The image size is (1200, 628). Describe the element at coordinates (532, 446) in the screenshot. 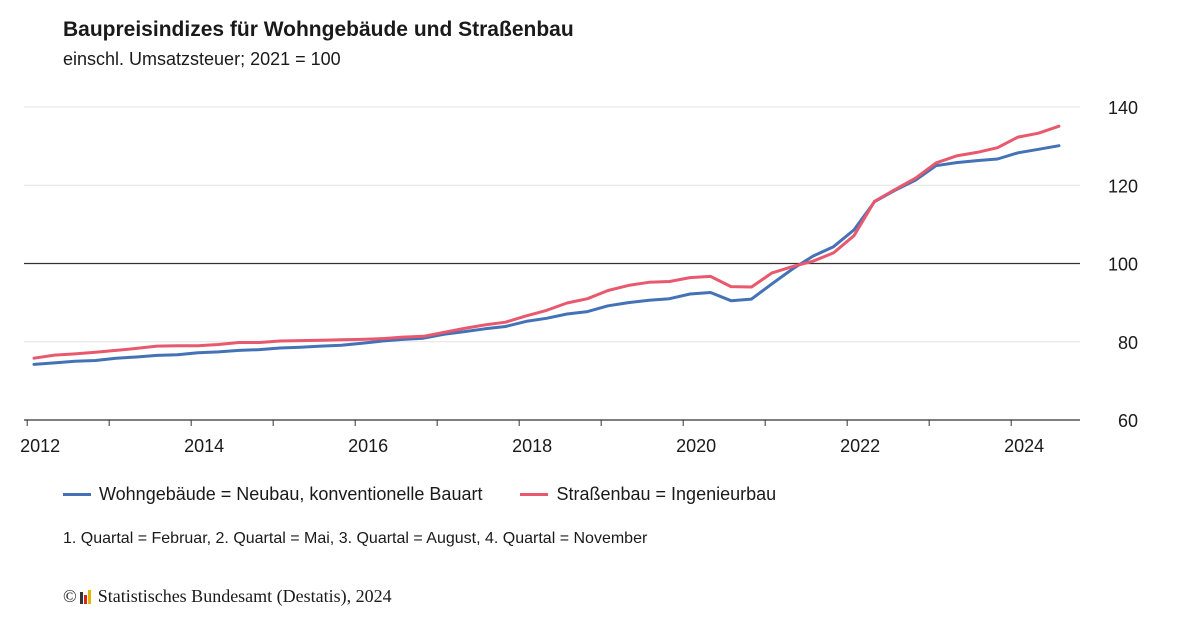

I see `x-tick-label: 2018` at that location.